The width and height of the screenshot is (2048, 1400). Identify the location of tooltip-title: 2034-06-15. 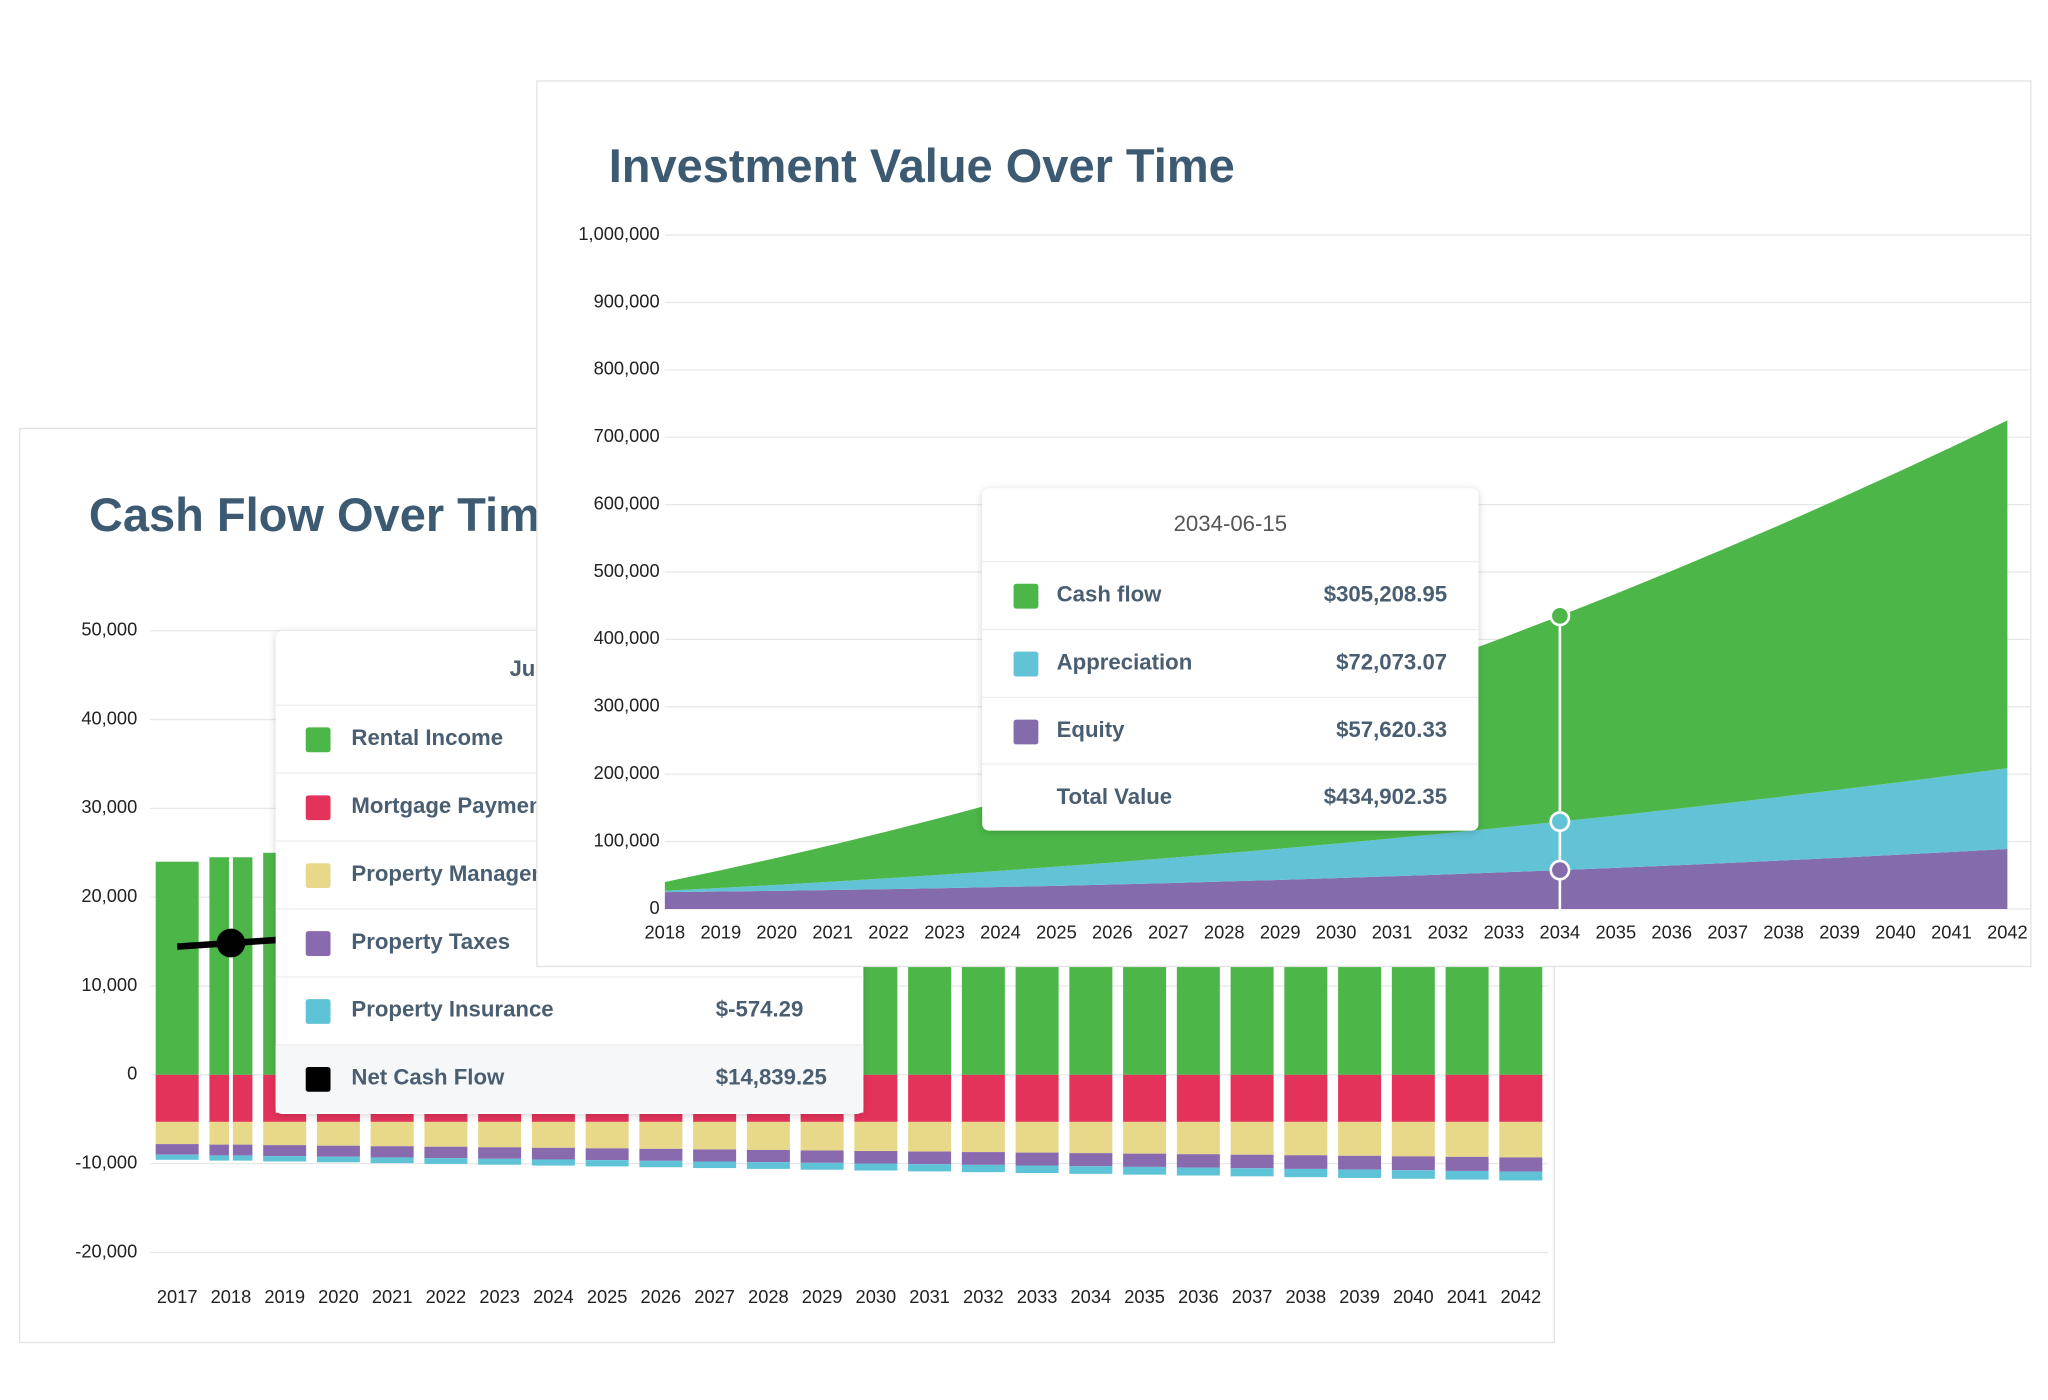
(1231, 523).